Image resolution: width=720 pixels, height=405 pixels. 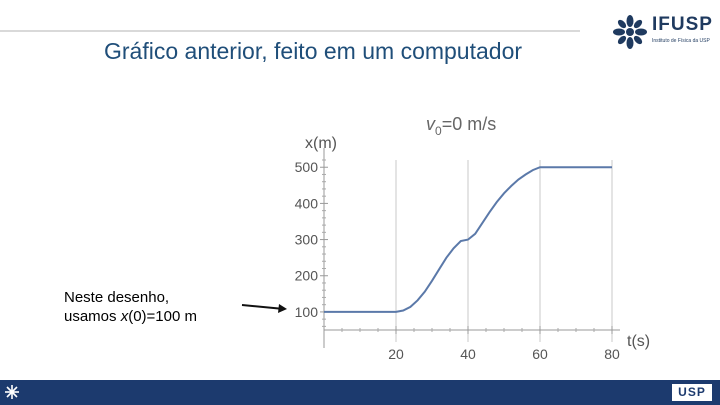 What do you see at coordinates (461, 126) in the screenshot?
I see `chart-title: v0=0 m/s` at bounding box center [461, 126].